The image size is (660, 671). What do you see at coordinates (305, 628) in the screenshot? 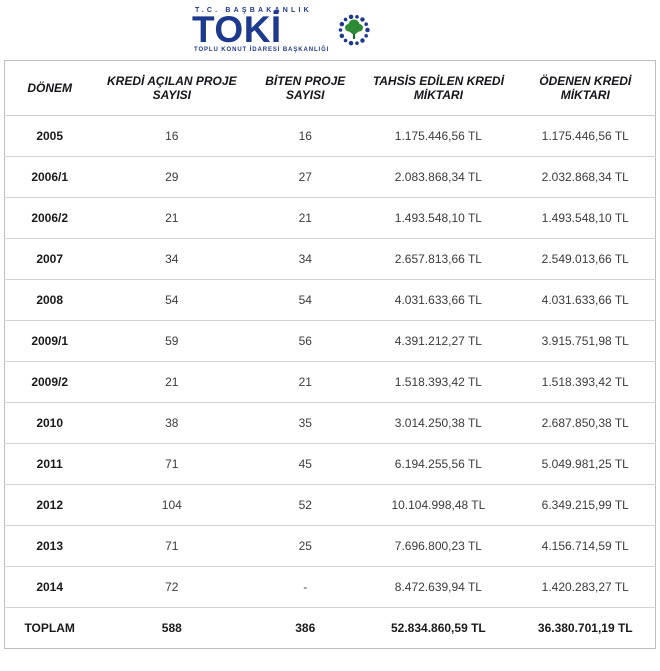
I see `cell-biten-proje-sayisi: 386` at bounding box center [305, 628].